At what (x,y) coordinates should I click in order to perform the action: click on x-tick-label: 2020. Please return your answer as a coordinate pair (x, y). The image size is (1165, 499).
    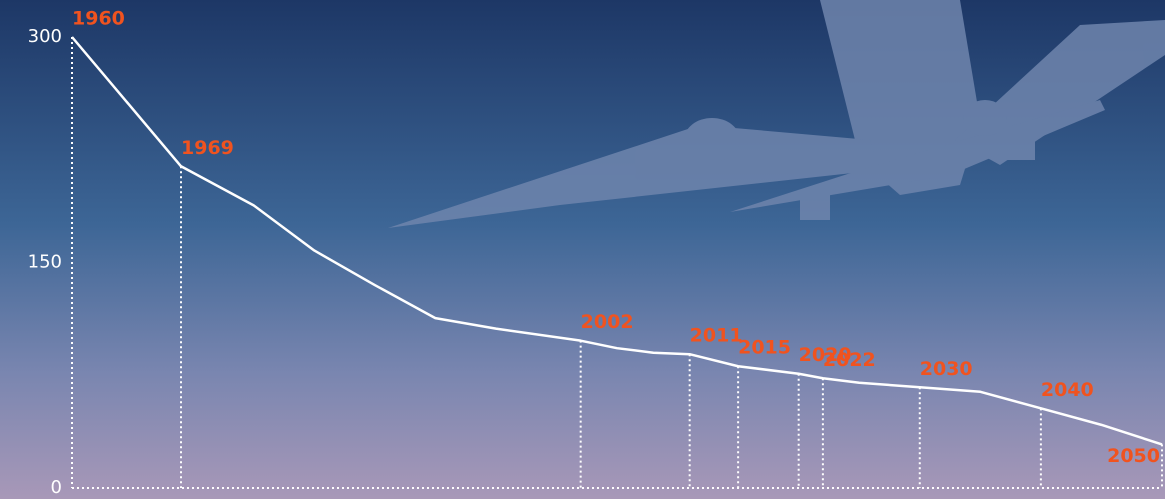
    Looking at the image, I should click on (825, 355).